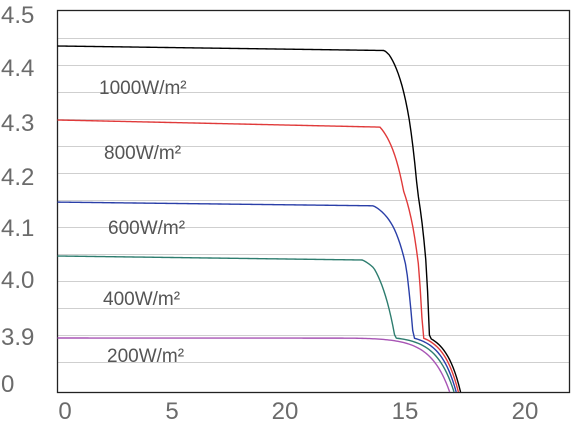 Image resolution: width=571 pixels, height=423 pixels. I want to click on curve-labels: 1000W/m² 800W/m² 600W/m² 400W/m² 200W/m², so click(143, 222).